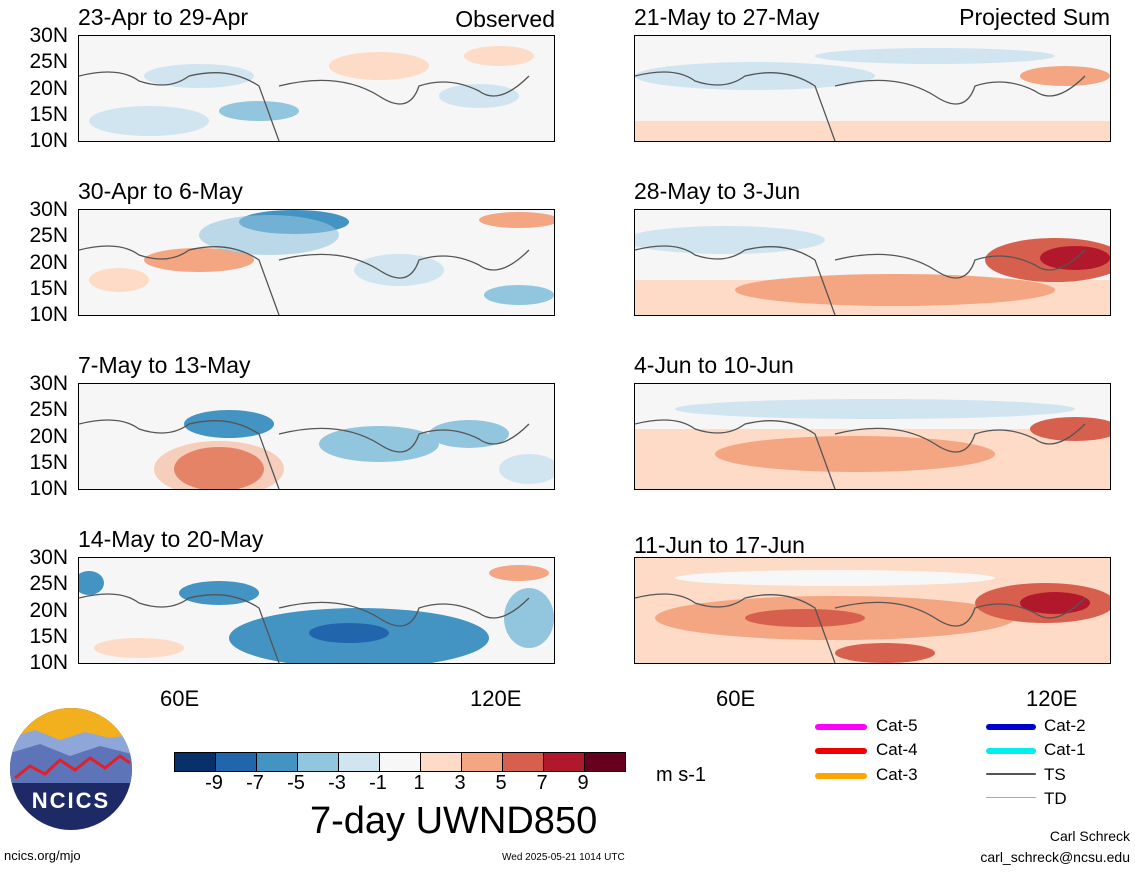 This screenshot has width=1135, height=872. I want to click on legend-label: TS, so click(1055, 774).